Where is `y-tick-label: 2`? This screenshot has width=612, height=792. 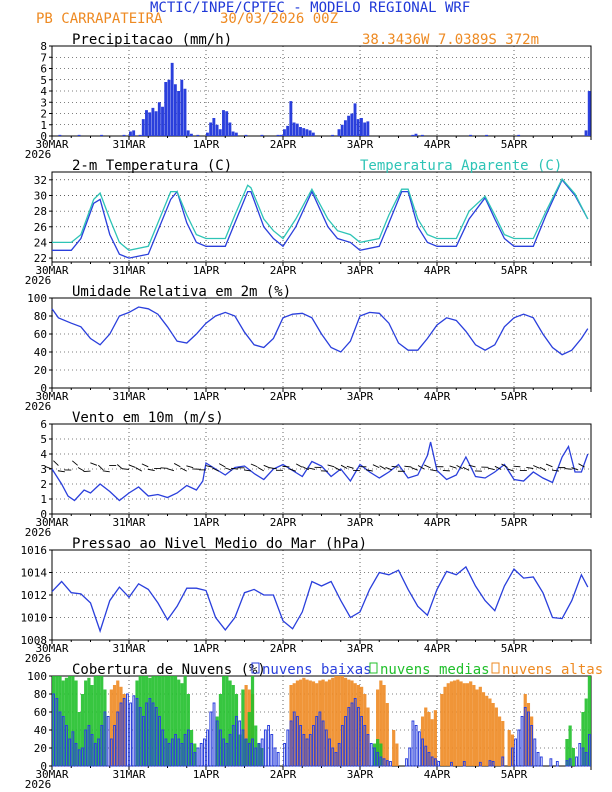 y-tick-label: 2 is located at coordinates (43, 114).